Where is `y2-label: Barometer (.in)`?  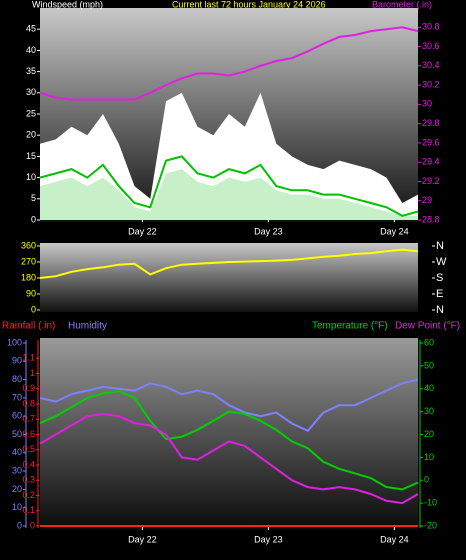
y2-label: Barometer (.in) is located at coordinates (402, 4).